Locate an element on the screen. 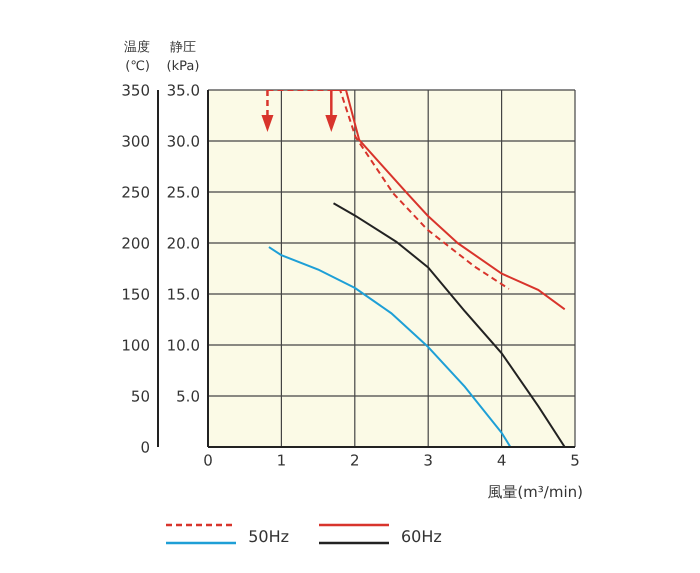 Image resolution: width=700 pixels, height=573 pixels. y2-tick-label: 300 is located at coordinates (135, 141).